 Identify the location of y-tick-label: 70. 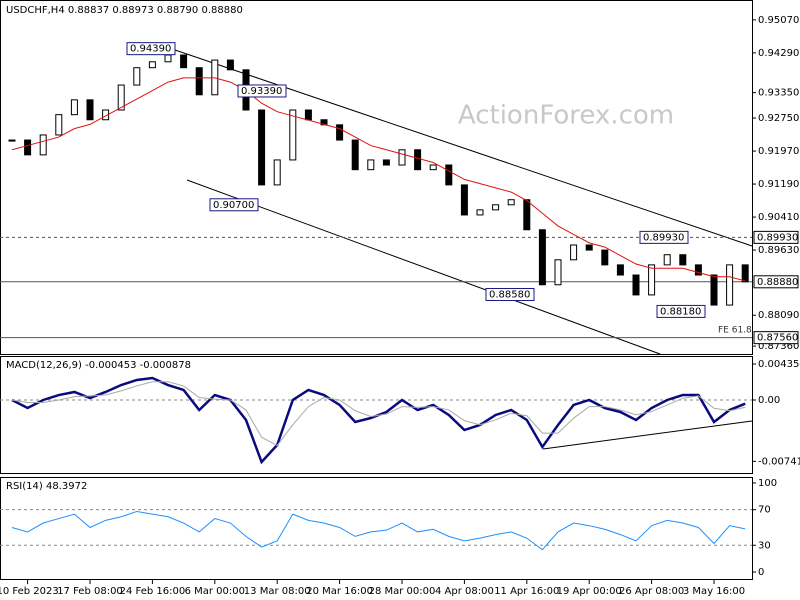
(764, 510).